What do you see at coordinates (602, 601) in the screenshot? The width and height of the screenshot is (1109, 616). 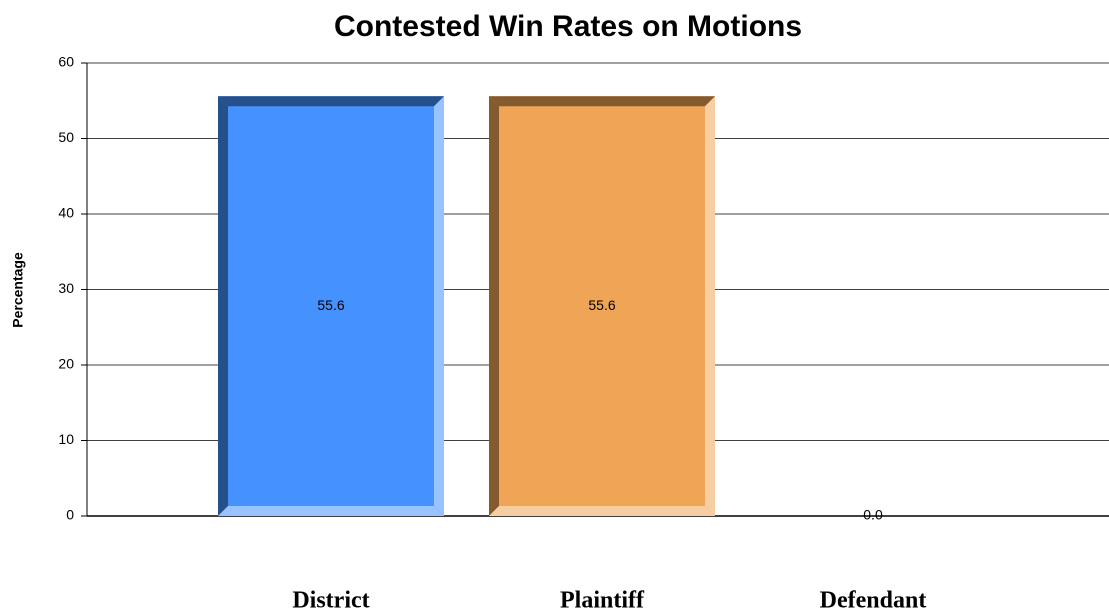 I see `x-tick-label: Plaintiff` at bounding box center [602, 601].